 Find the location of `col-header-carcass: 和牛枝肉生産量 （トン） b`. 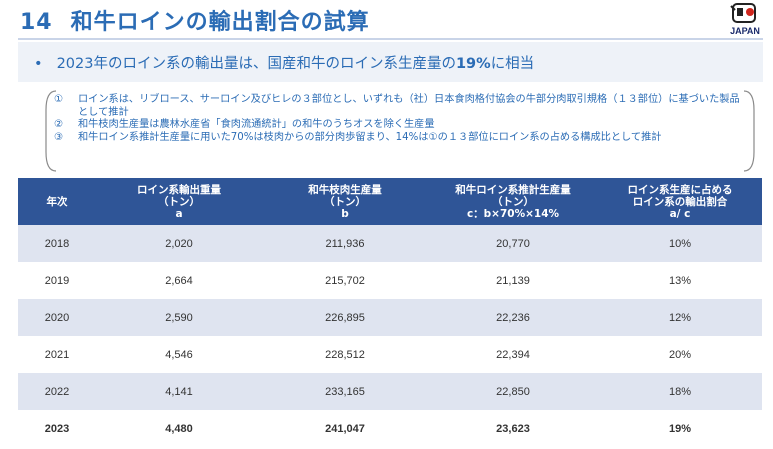

col-header-carcass: 和牛枝肉生産量 （トン） b is located at coordinates (345, 201).